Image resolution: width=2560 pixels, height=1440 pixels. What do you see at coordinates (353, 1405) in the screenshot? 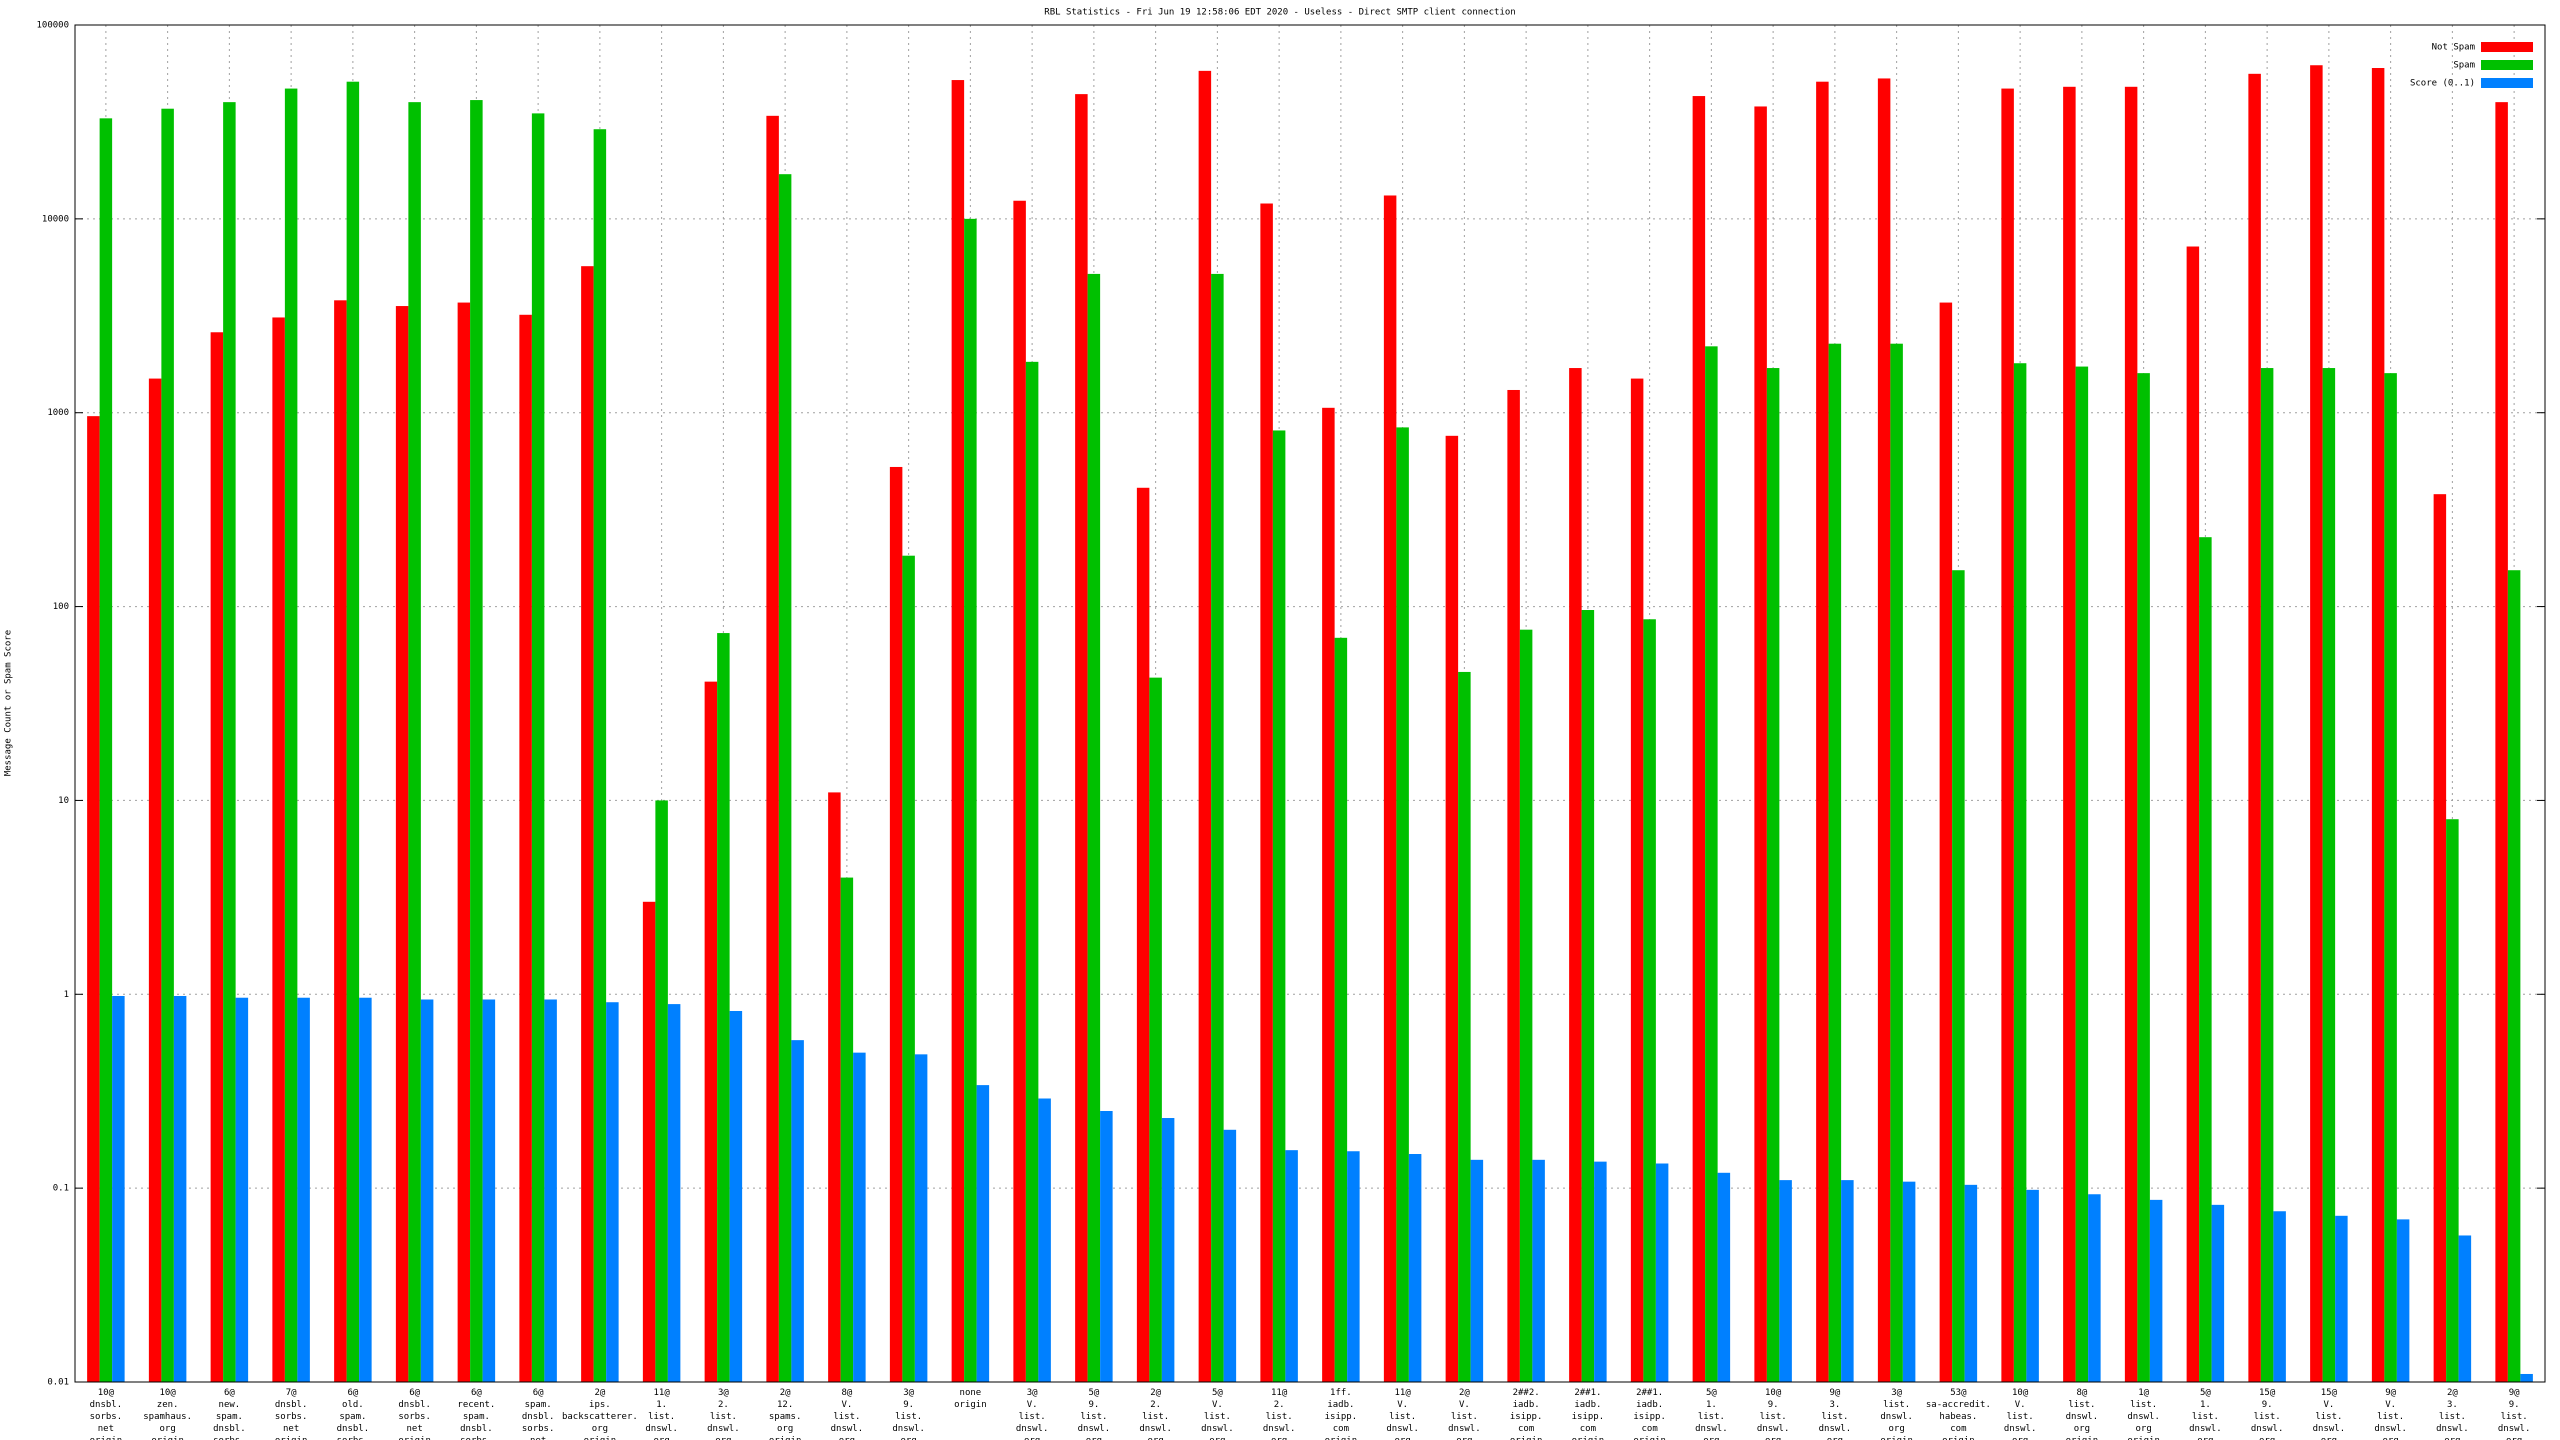
I see `x-tick-label-line: old.` at bounding box center [353, 1405].